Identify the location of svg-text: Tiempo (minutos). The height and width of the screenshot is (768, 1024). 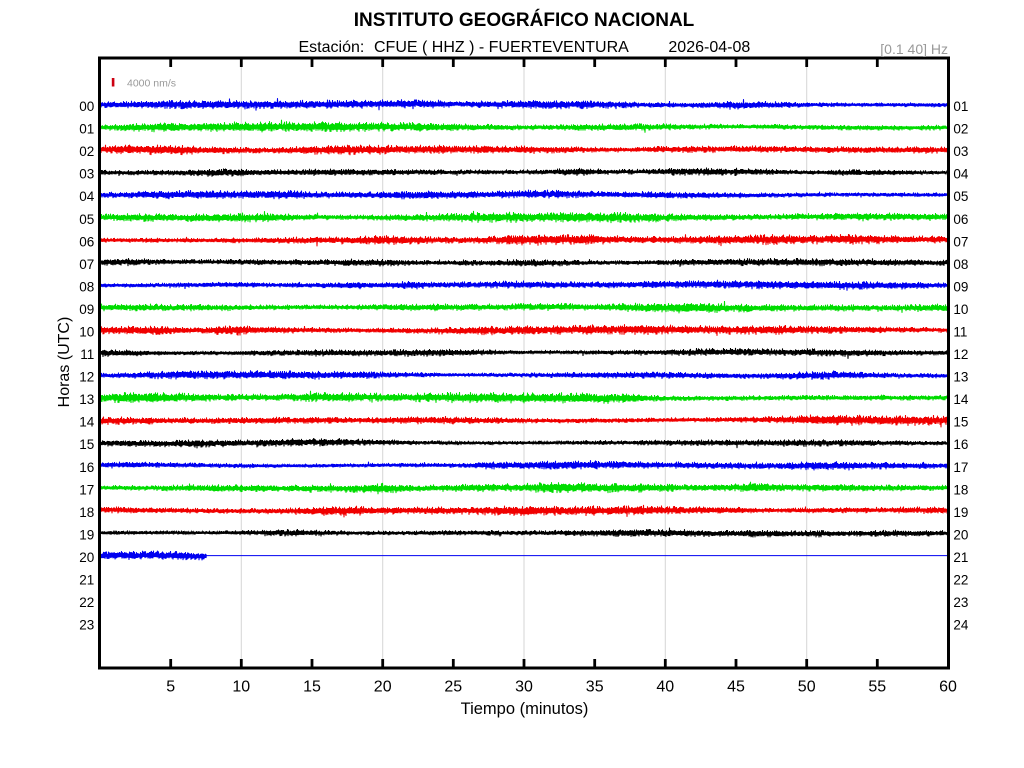
(525, 709).